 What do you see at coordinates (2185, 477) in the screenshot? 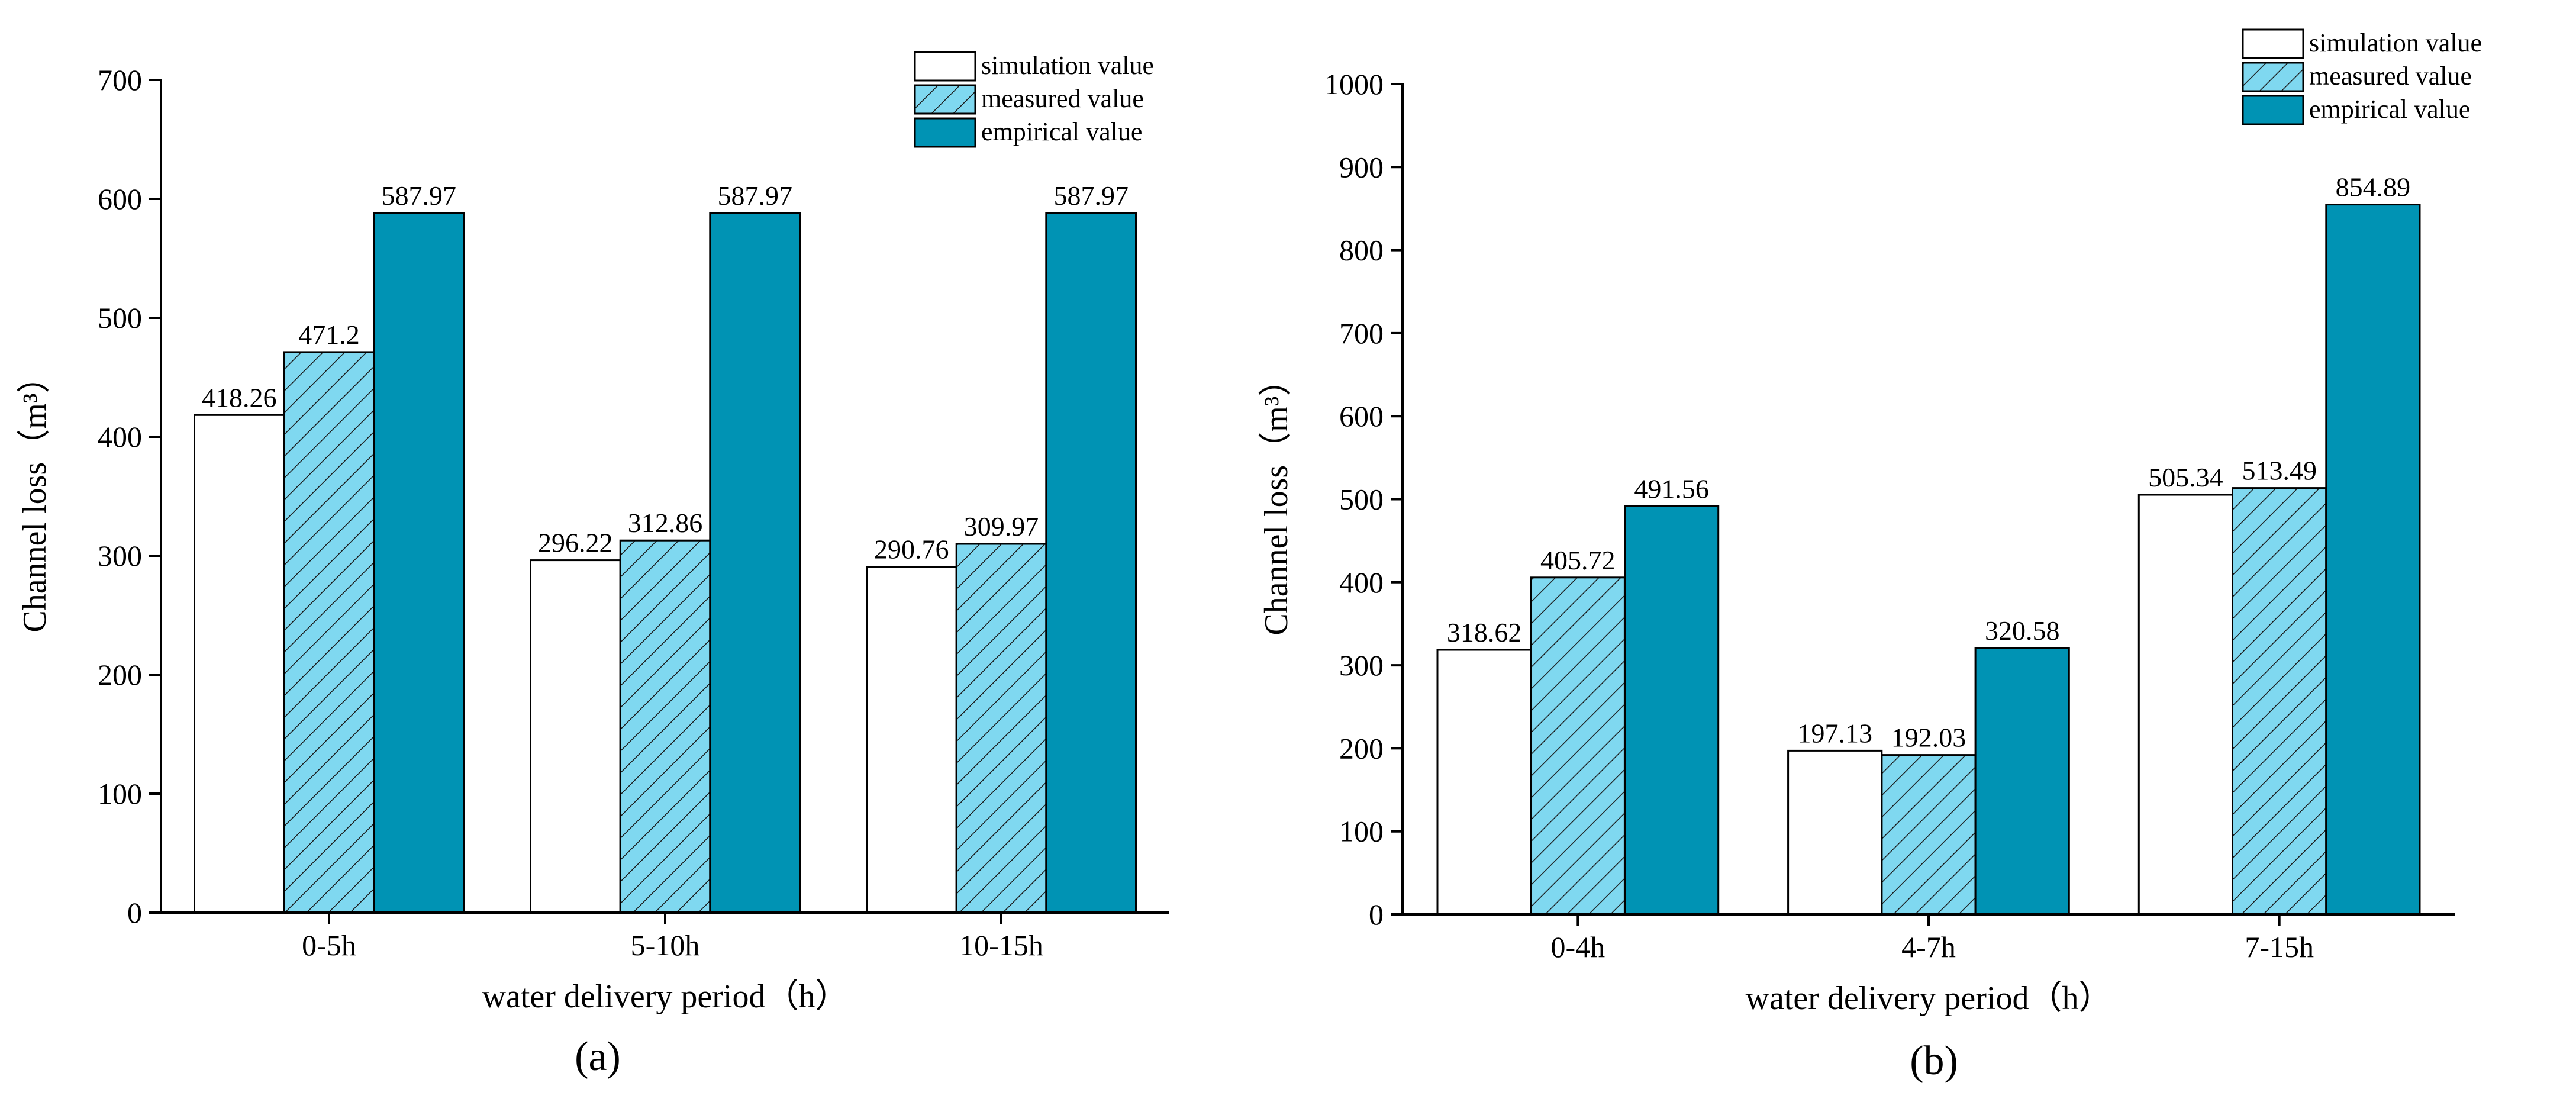
I see `data-label: 505.34` at bounding box center [2185, 477].